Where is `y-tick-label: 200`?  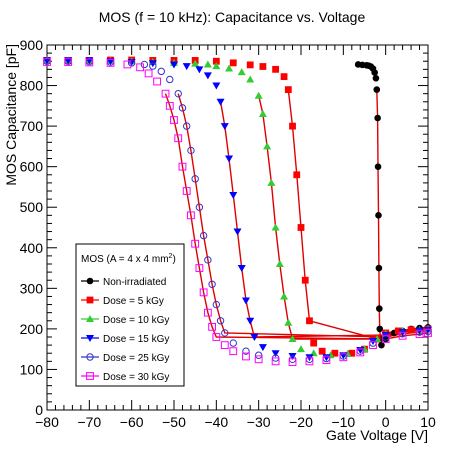 y-tick-label: 200 is located at coordinates (32, 329).